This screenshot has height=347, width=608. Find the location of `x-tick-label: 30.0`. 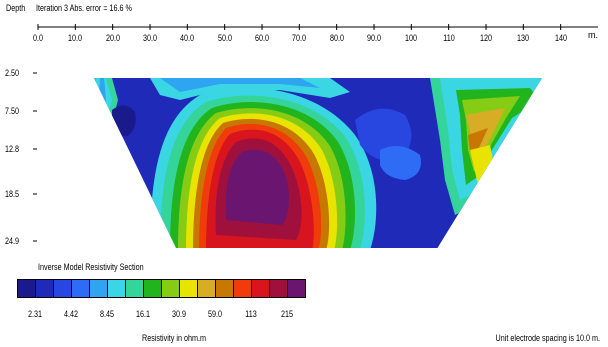

x-tick-label: 30.0 is located at coordinates (150, 38).